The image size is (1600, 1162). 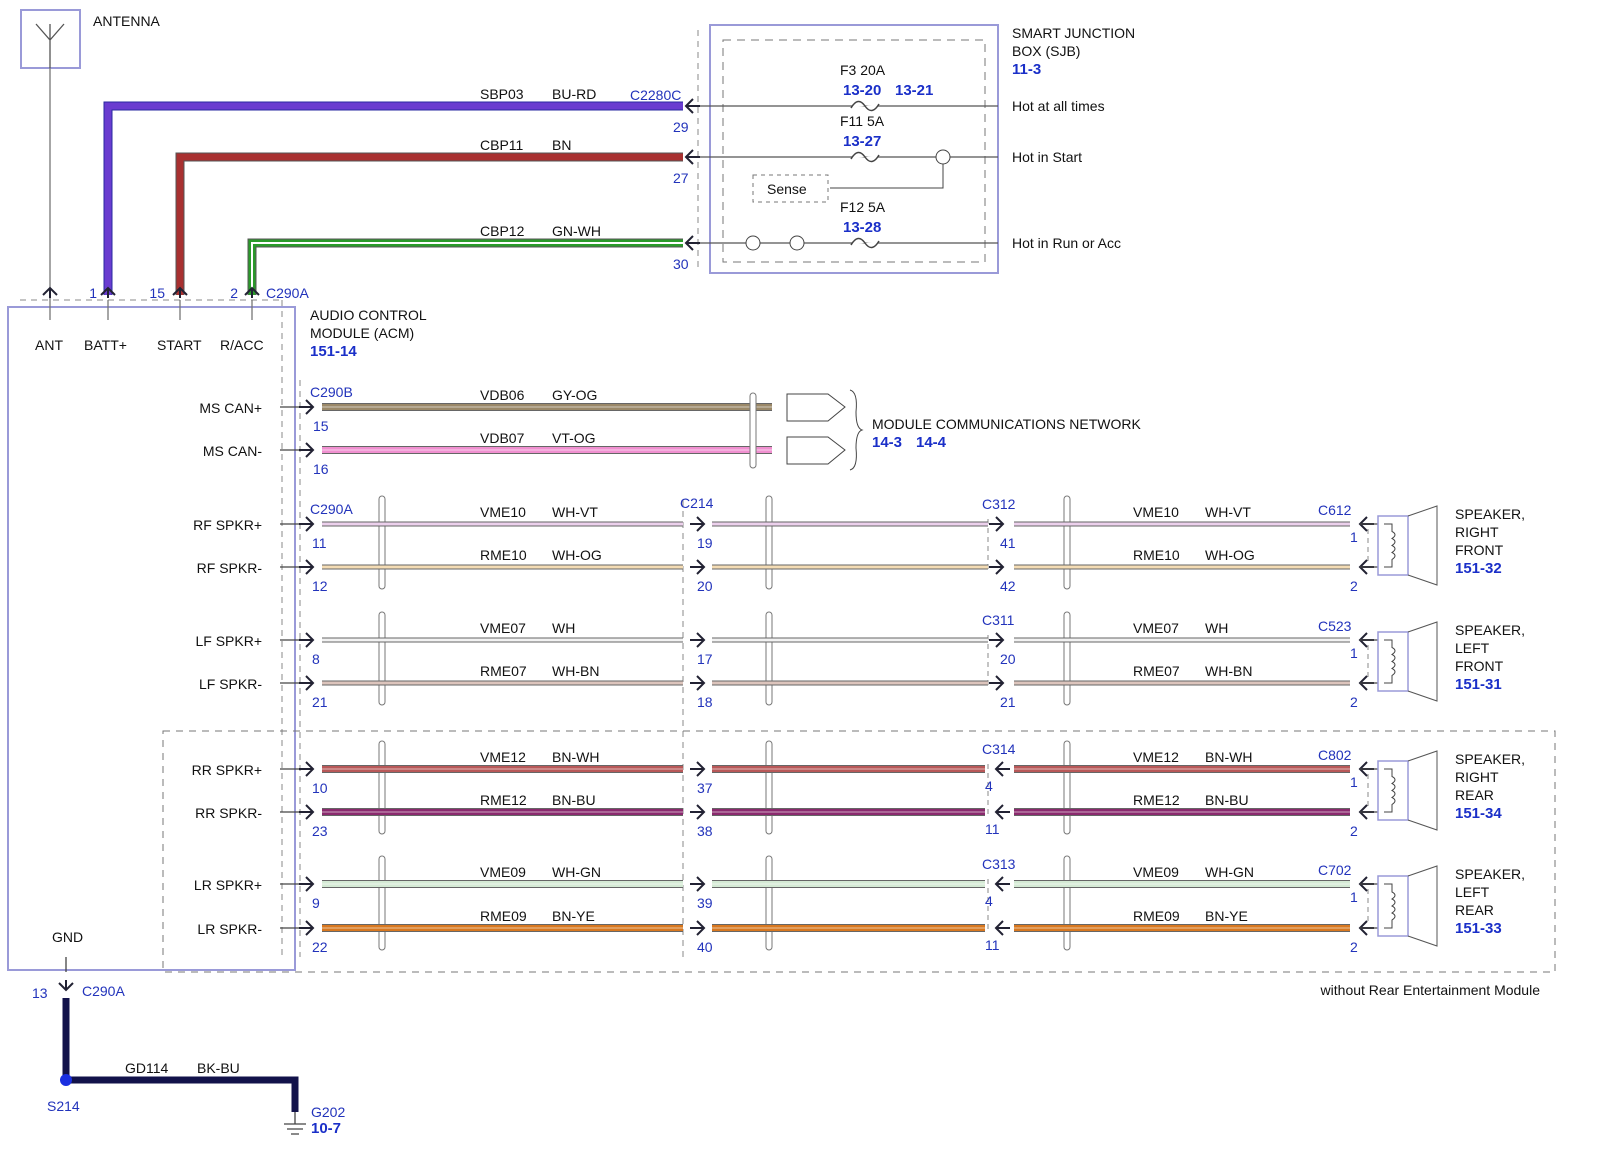 I want to click on pin-number: 1, so click(x=1354, y=782).